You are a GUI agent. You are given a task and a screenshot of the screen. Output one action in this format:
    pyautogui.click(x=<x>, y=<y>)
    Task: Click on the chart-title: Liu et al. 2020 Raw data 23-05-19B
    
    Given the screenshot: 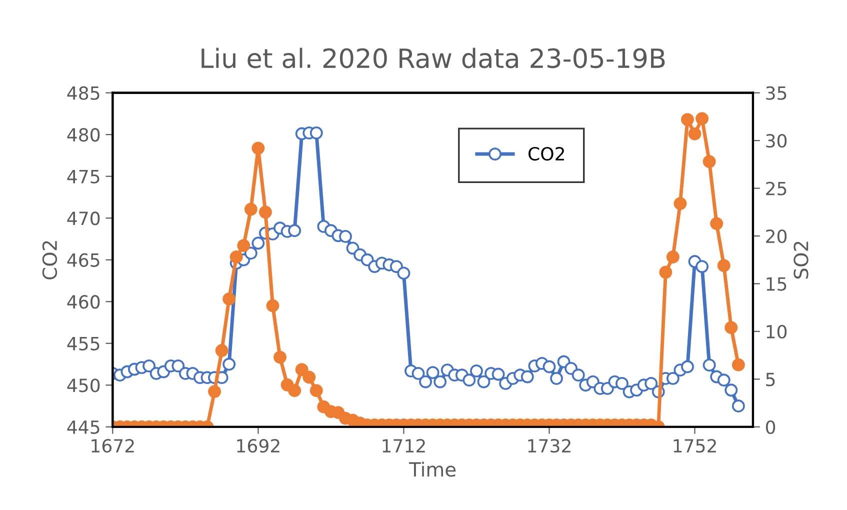 What is the action you would take?
    pyautogui.click(x=433, y=58)
    